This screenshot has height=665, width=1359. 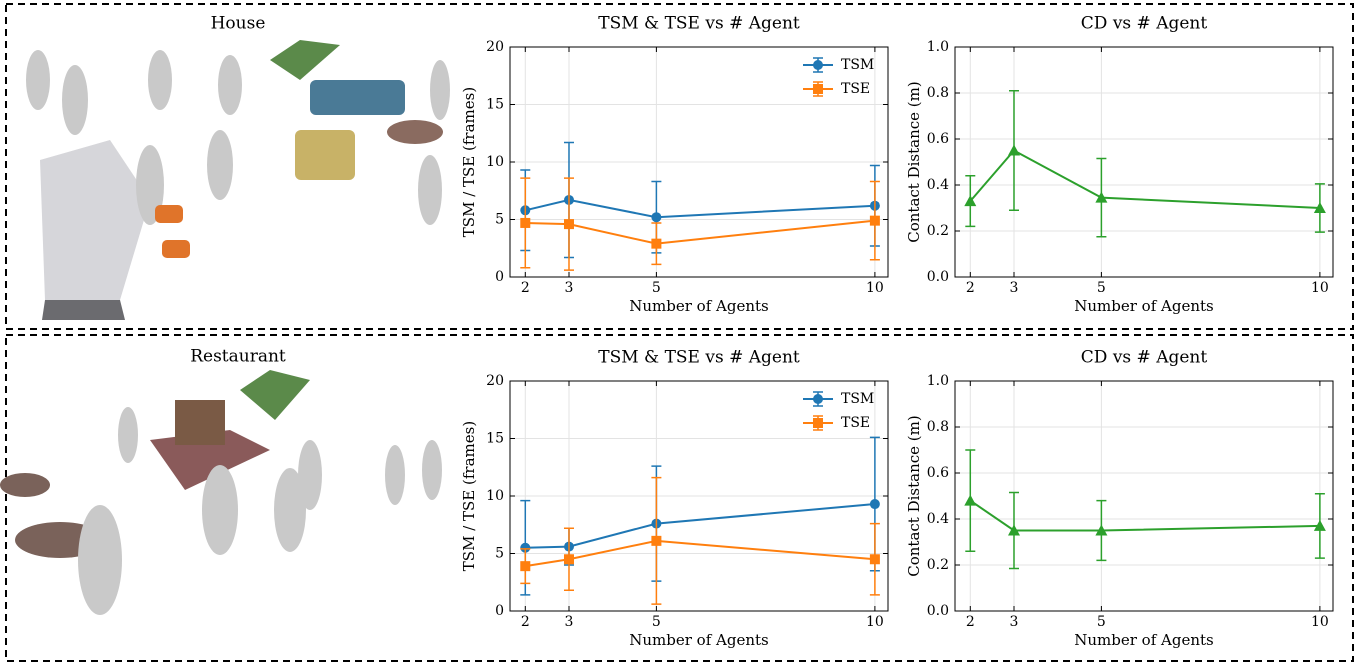 What do you see at coordinates (238, 357) in the screenshot?
I see `panel-caption: Restaurant` at bounding box center [238, 357].